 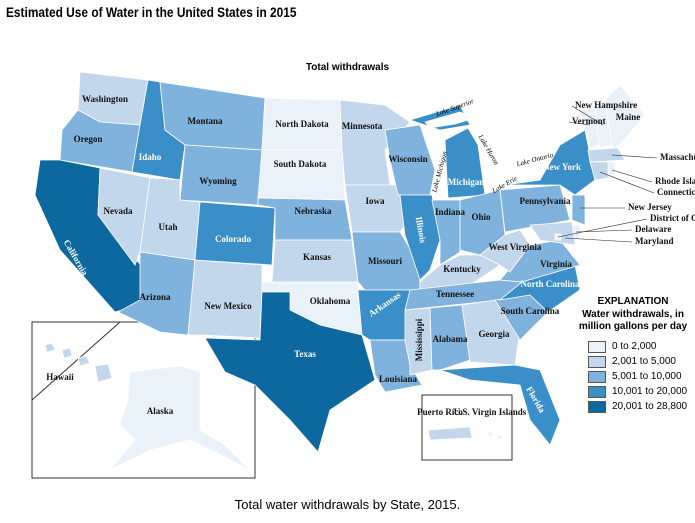 I want to click on state-label: Illinois, so click(x=421, y=230).